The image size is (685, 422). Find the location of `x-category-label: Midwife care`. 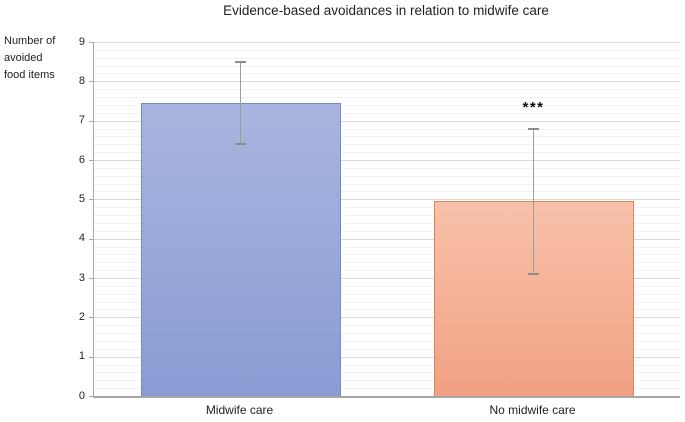

x-category-label: Midwife care is located at coordinates (239, 410).